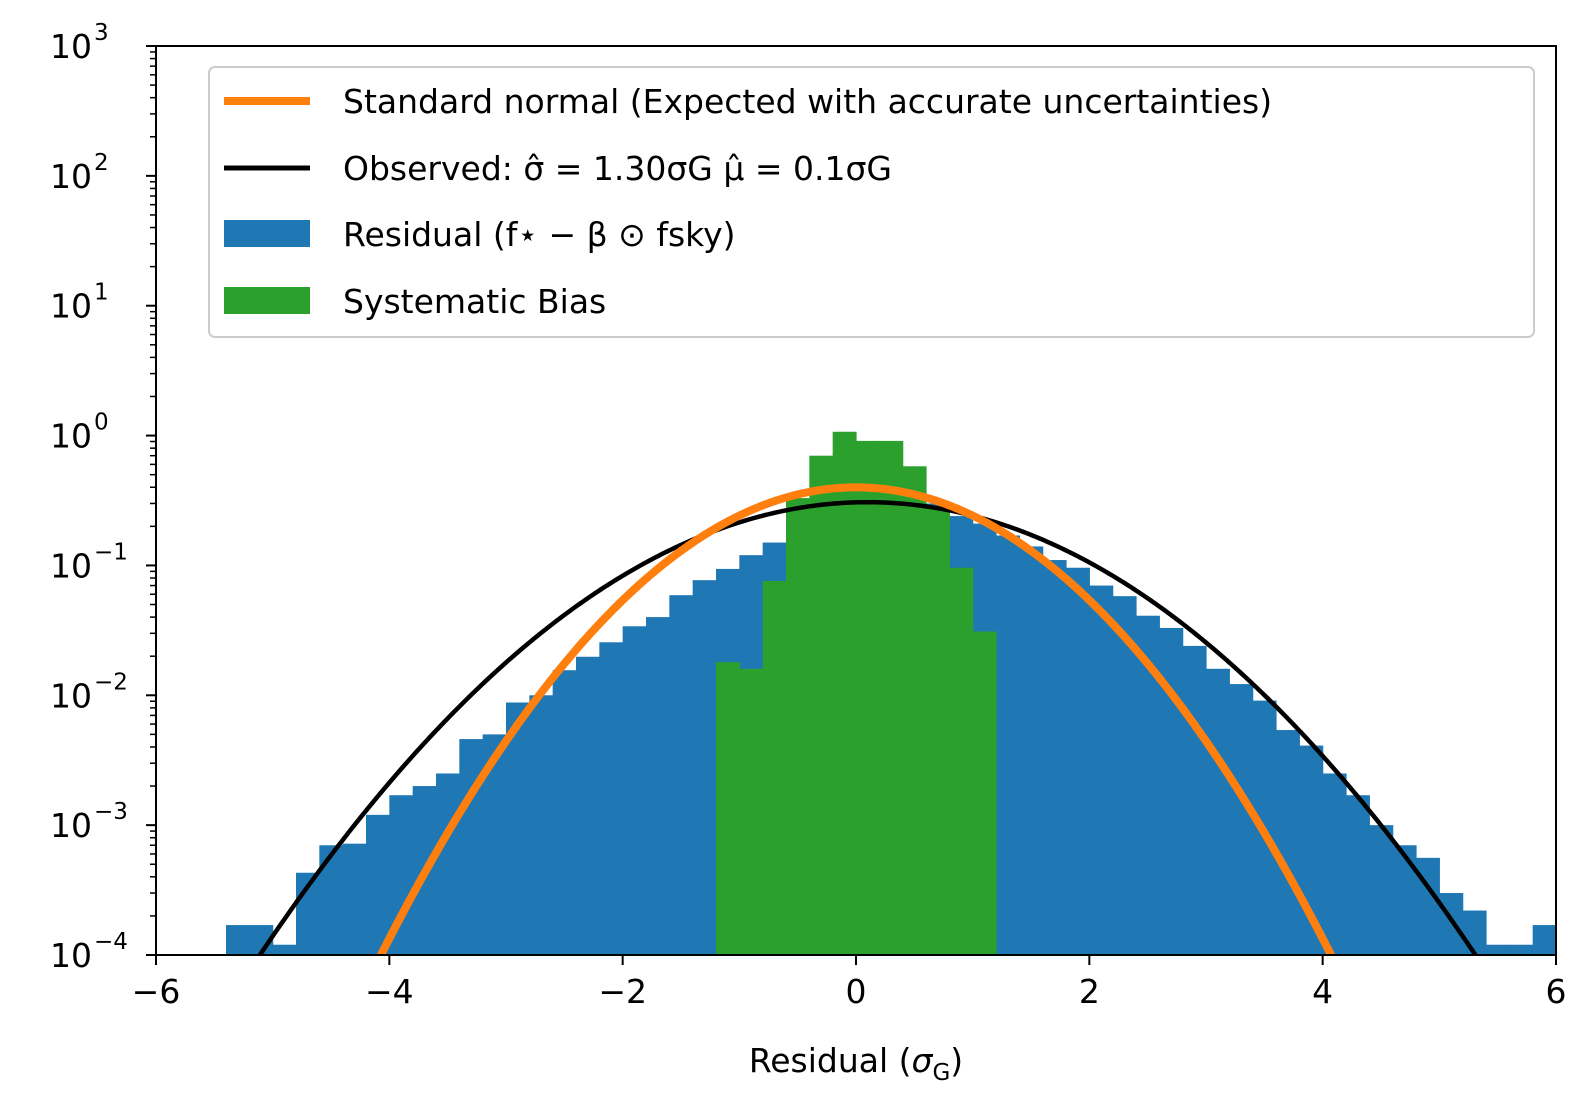 The image size is (1594, 1108). Describe the element at coordinates (111, 682) in the screenshot. I see `y-tick-exponent-2: −2` at that location.